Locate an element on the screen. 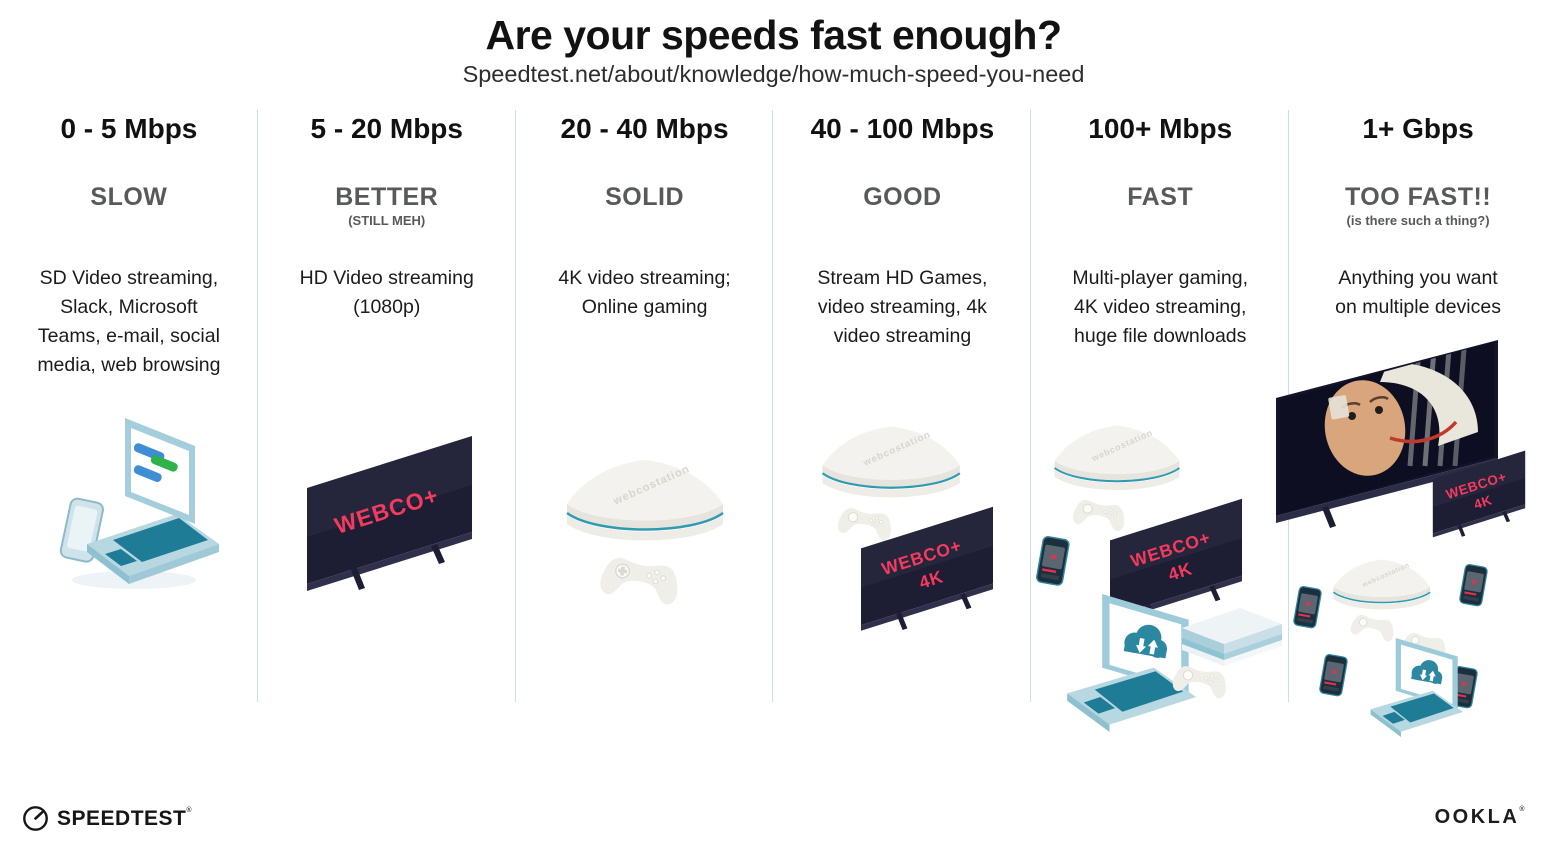  illustration is located at coordinates (129, 504).